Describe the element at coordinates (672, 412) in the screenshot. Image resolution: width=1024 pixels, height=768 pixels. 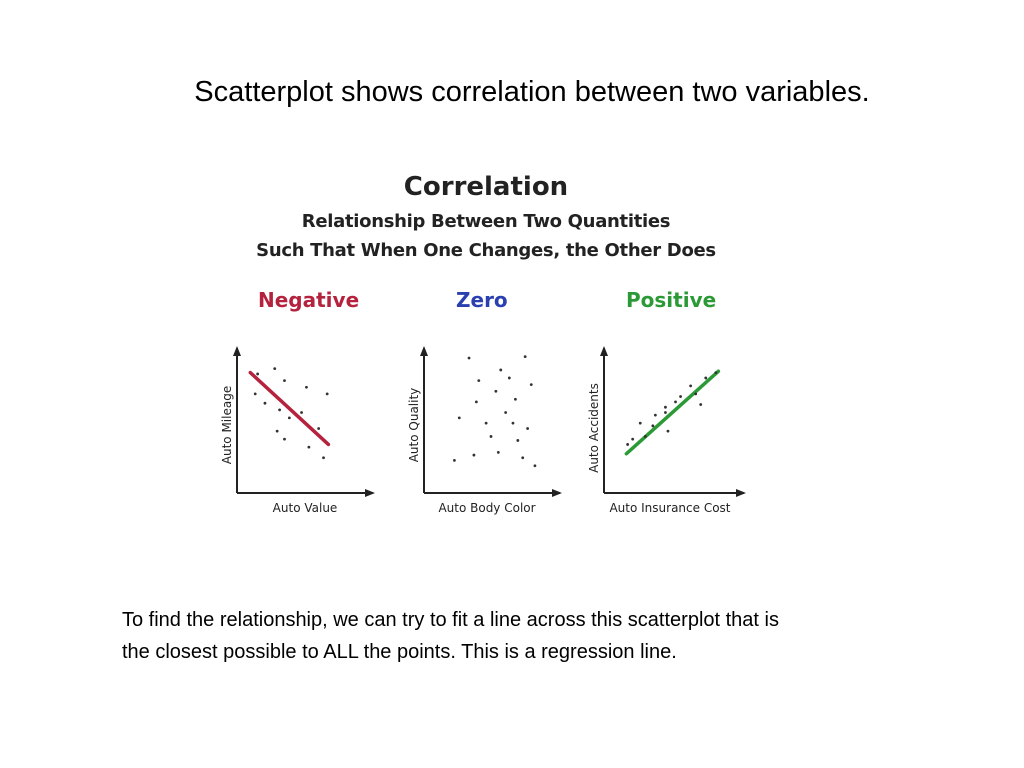
I see `regression-line-positive` at that location.